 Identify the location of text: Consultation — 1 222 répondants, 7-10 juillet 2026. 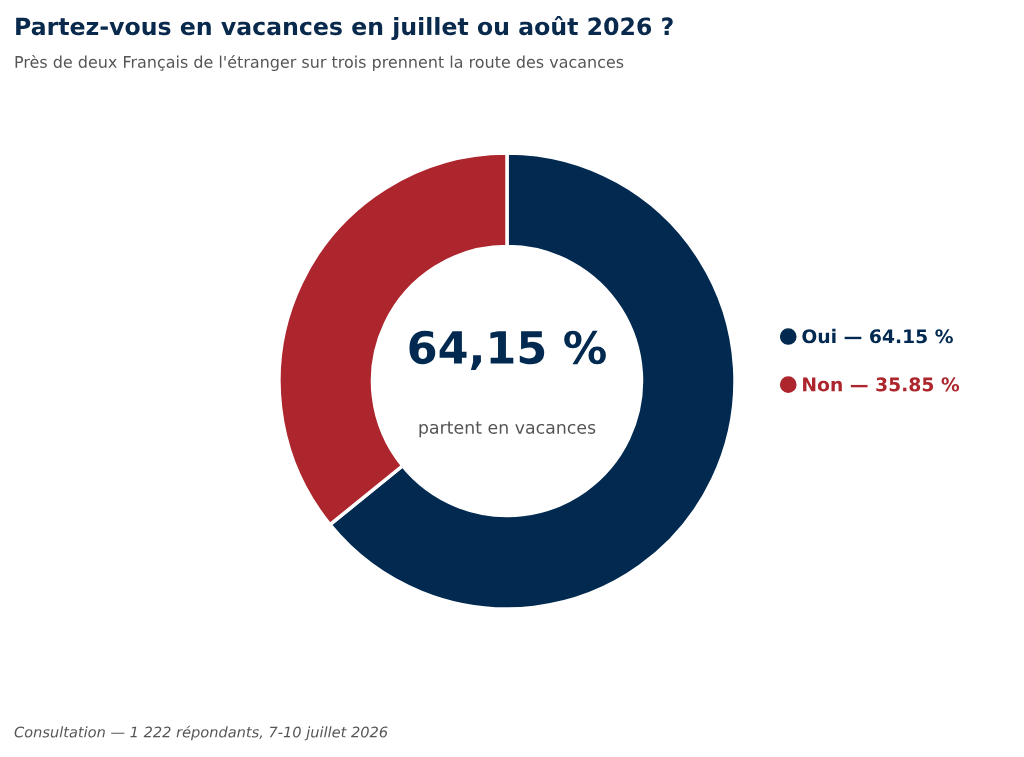
(201, 733).